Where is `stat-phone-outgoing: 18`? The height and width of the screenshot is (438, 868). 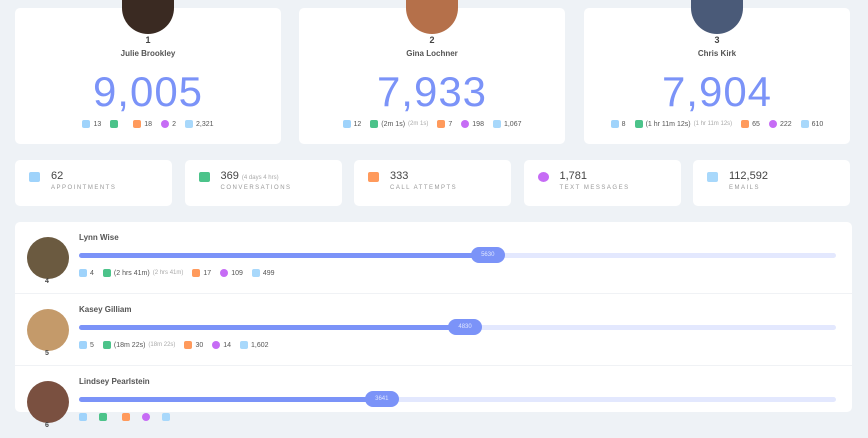
stat-phone-outgoing: 18 is located at coordinates (142, 124).